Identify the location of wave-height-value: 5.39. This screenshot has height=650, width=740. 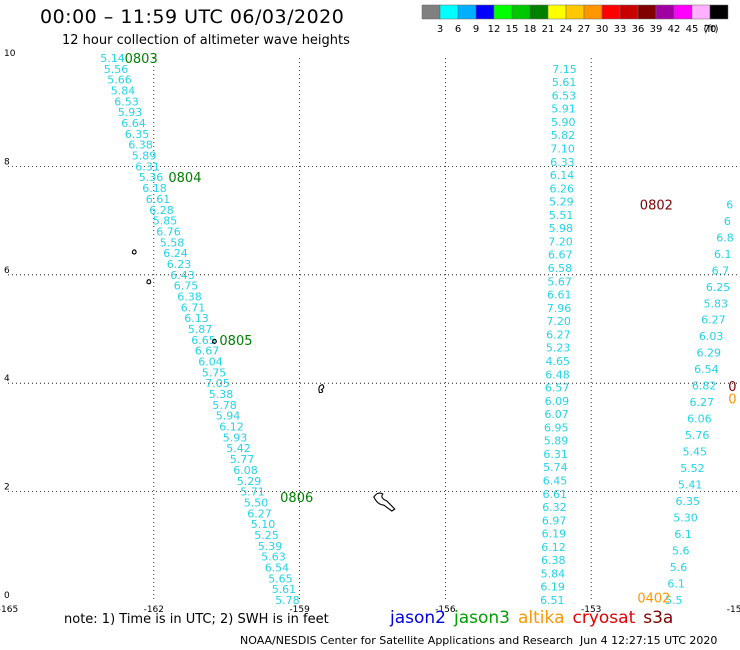
(270, 546).